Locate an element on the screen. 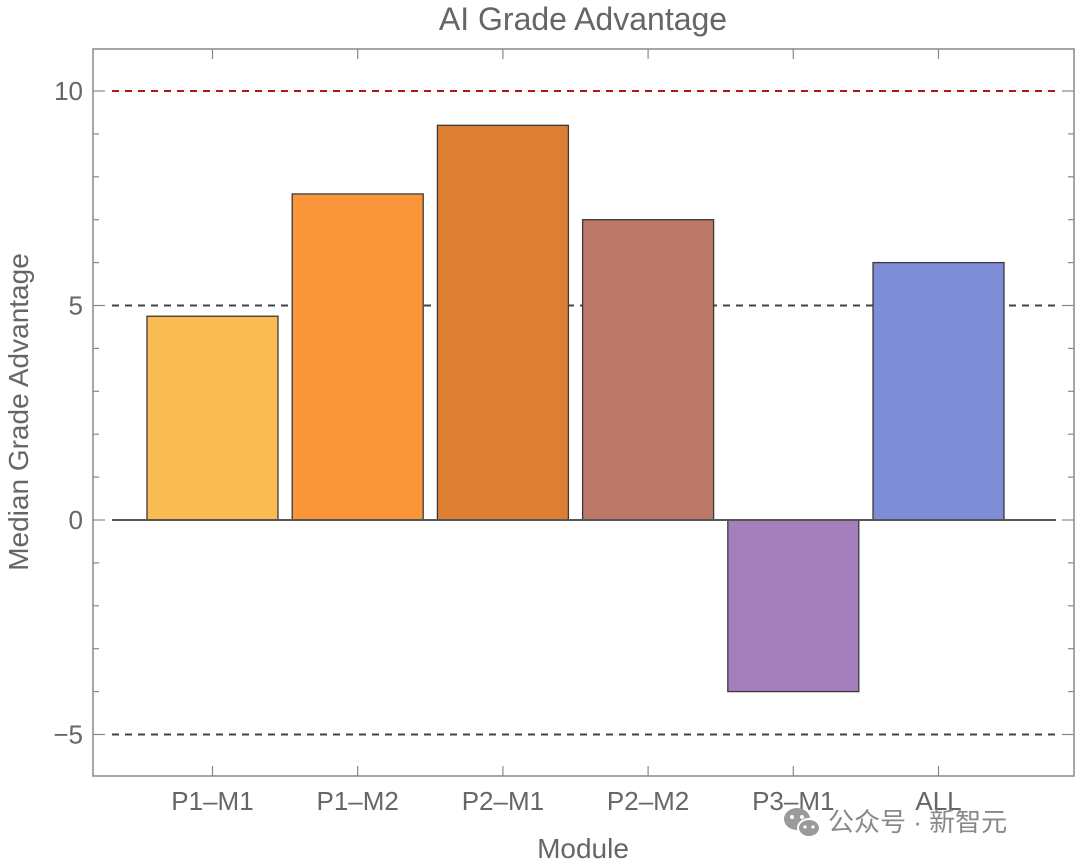  y-tick-label: 10 is located at coordinates (68, 91).